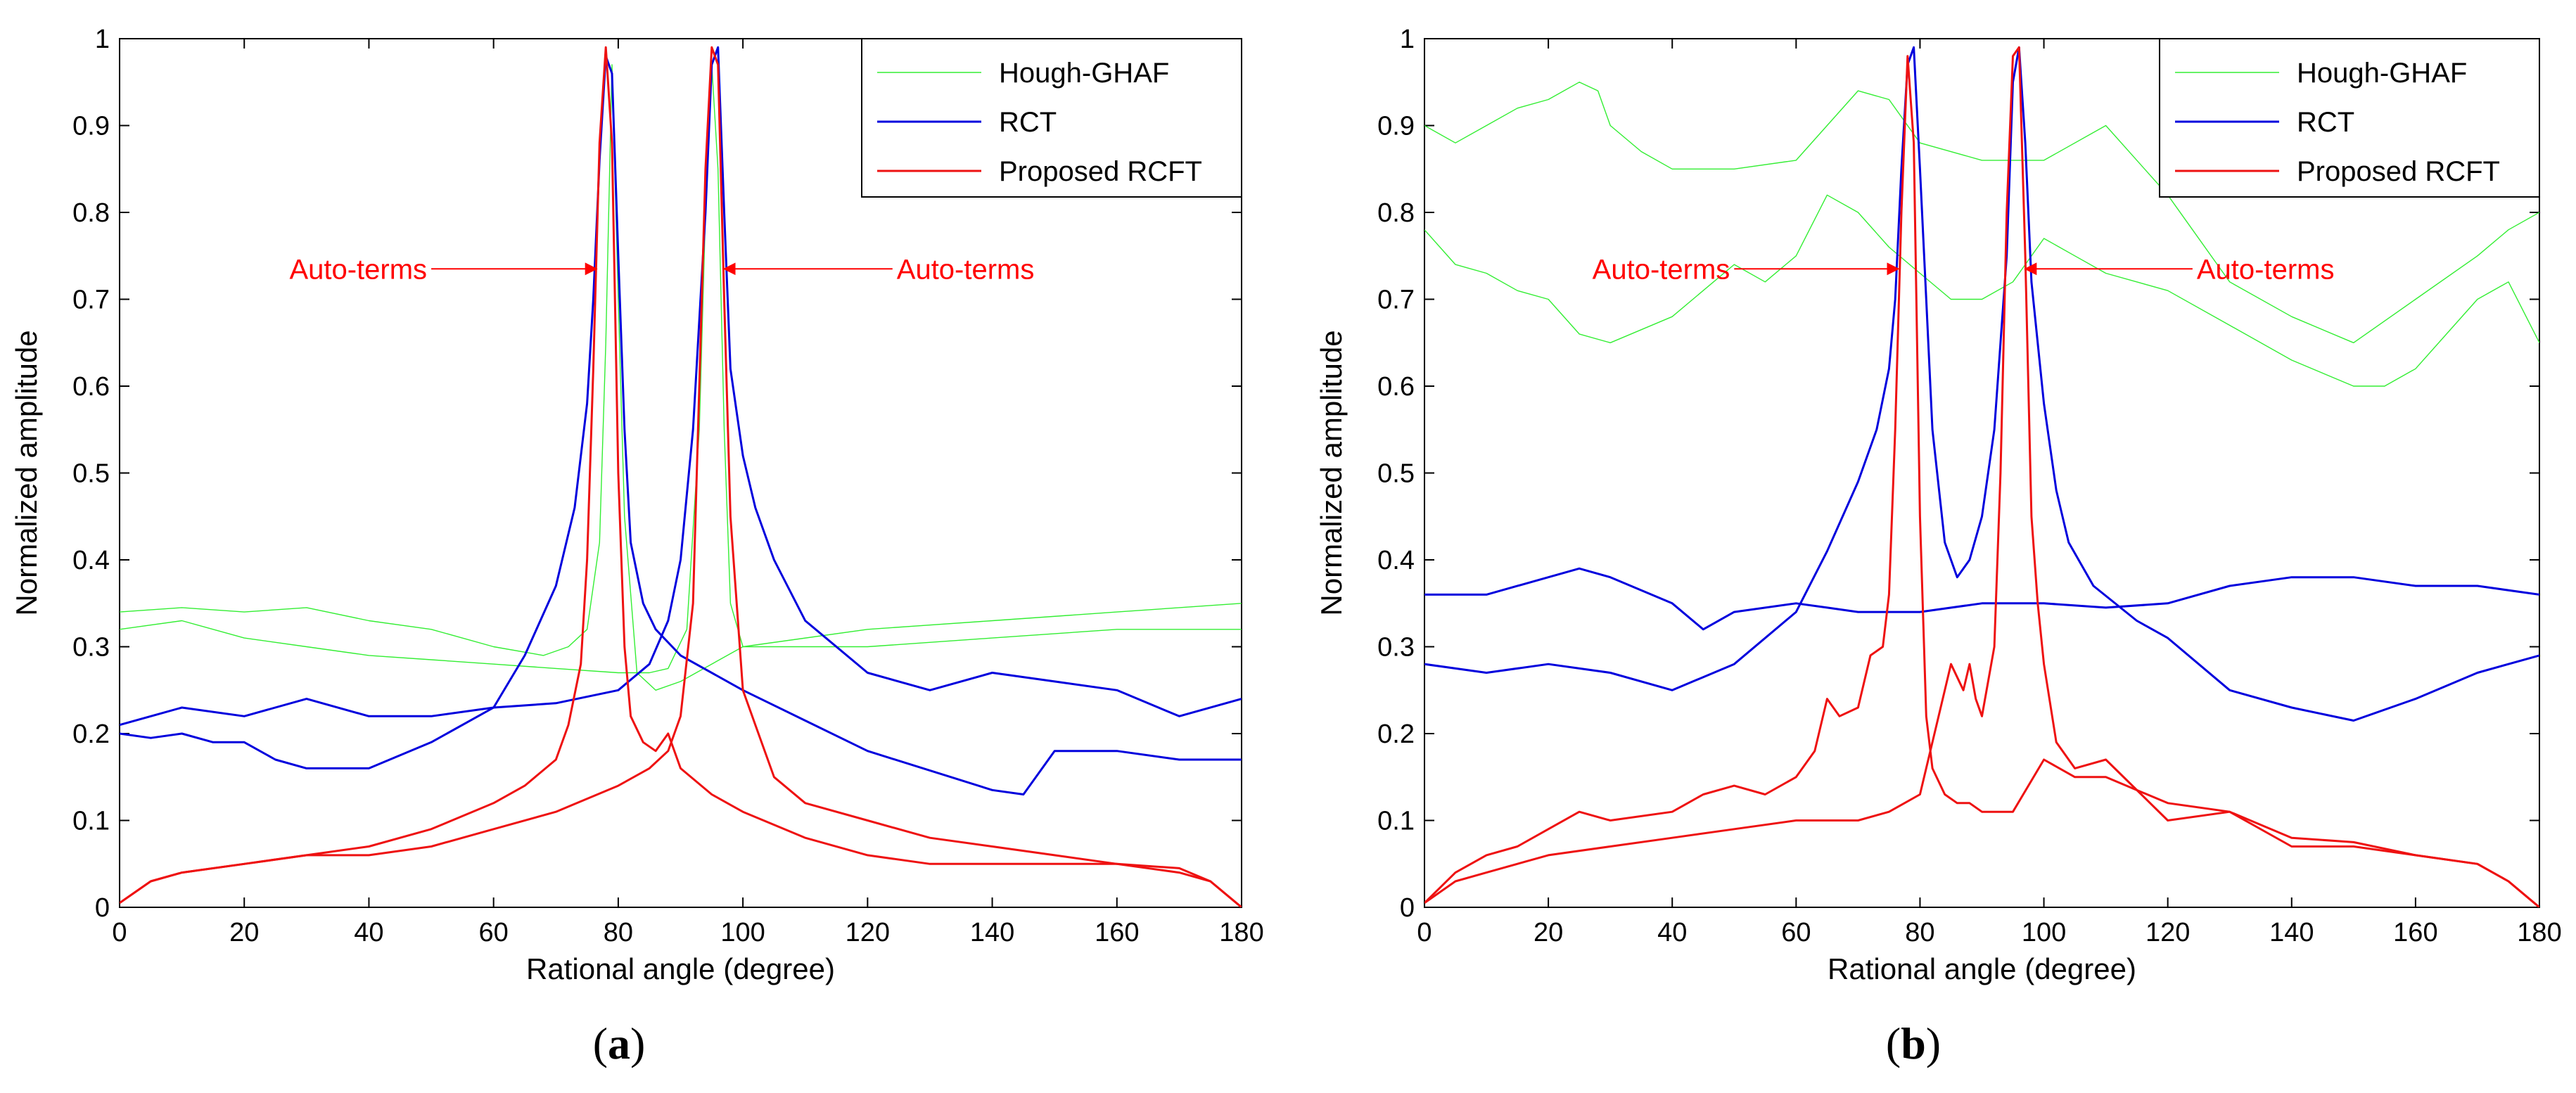 The width and height of the screenshot is (2576, 1093). Describe the element at coordinates (619, 1043) in the screenshot. I see `panel-label: (a)` at that location.